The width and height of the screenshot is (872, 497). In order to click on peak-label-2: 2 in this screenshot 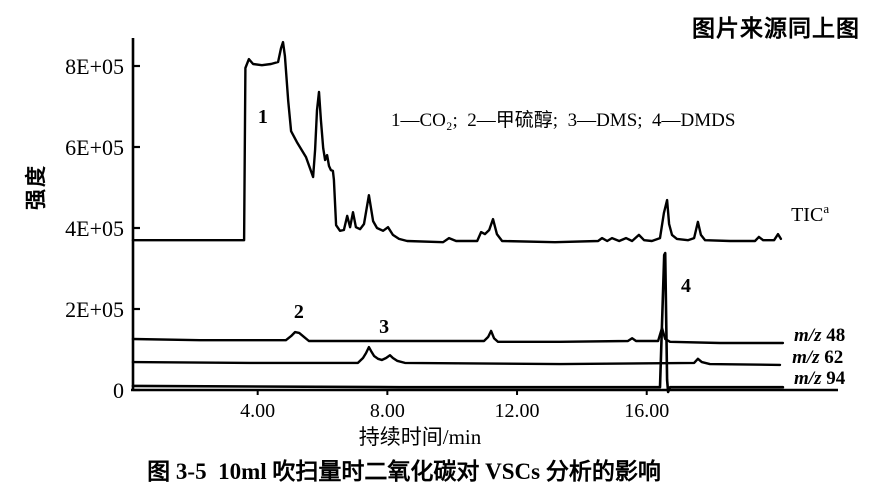, I will do `click(299, 312)`.